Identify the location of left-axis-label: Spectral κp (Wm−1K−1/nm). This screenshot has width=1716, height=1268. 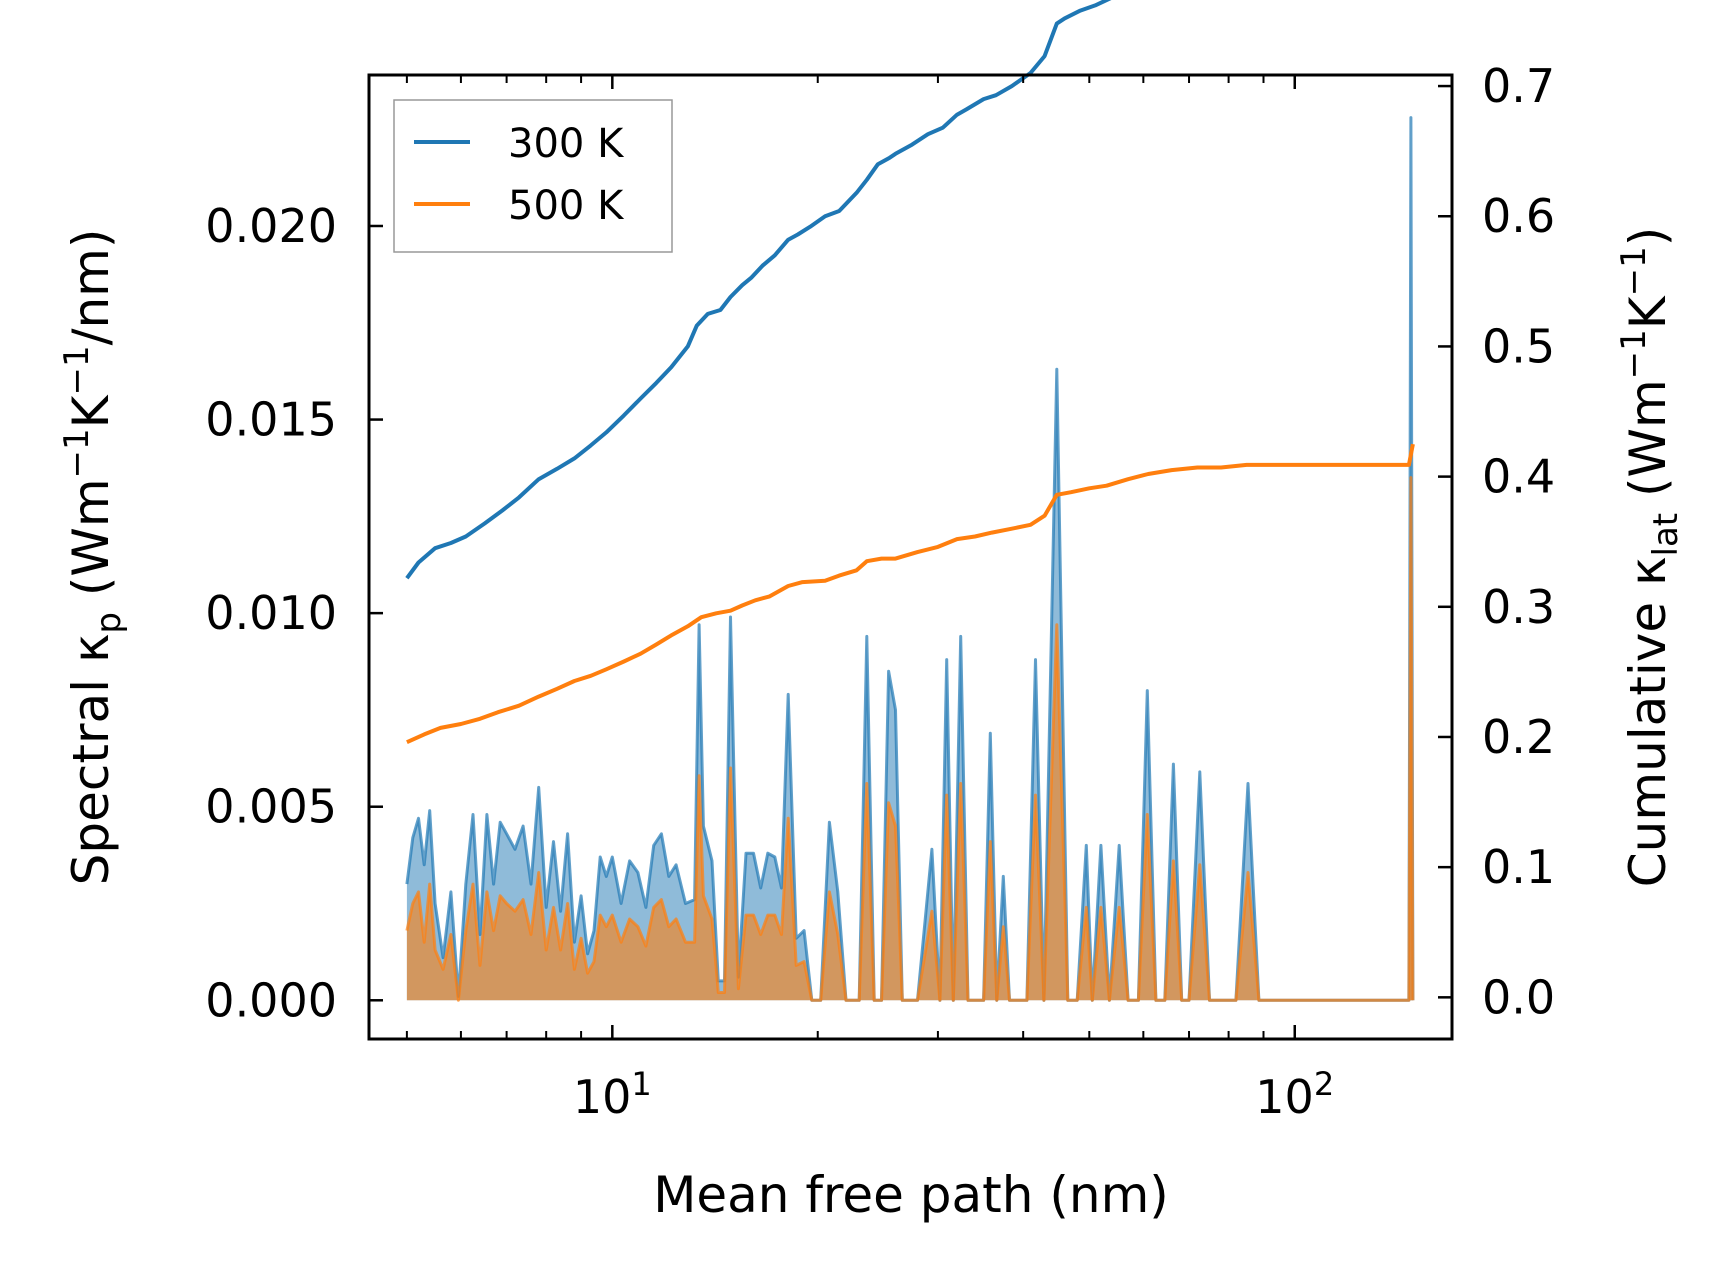
(93, 557).